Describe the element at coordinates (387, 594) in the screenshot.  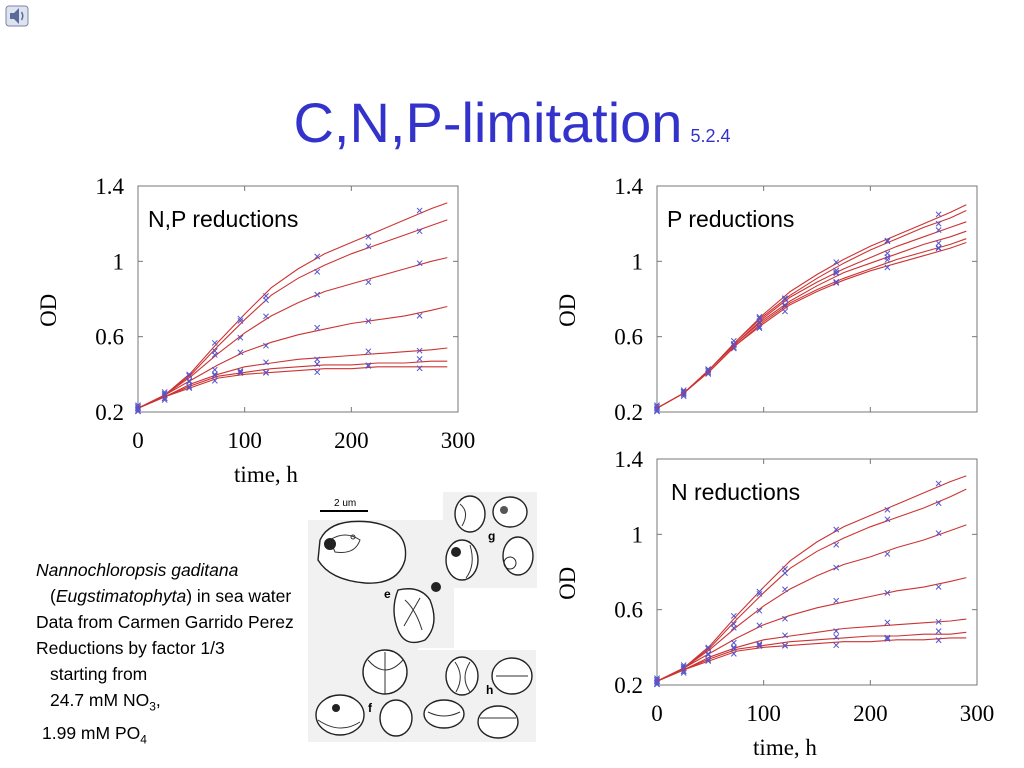
I see `micrograph-label-e: e` at that location.